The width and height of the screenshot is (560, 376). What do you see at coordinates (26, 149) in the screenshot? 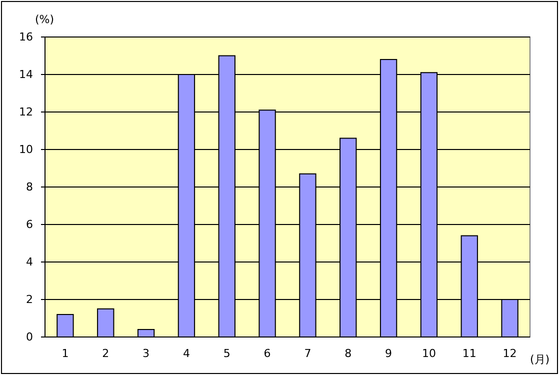
I see `y-tick-label: 10` at bounding box center [26, 149].